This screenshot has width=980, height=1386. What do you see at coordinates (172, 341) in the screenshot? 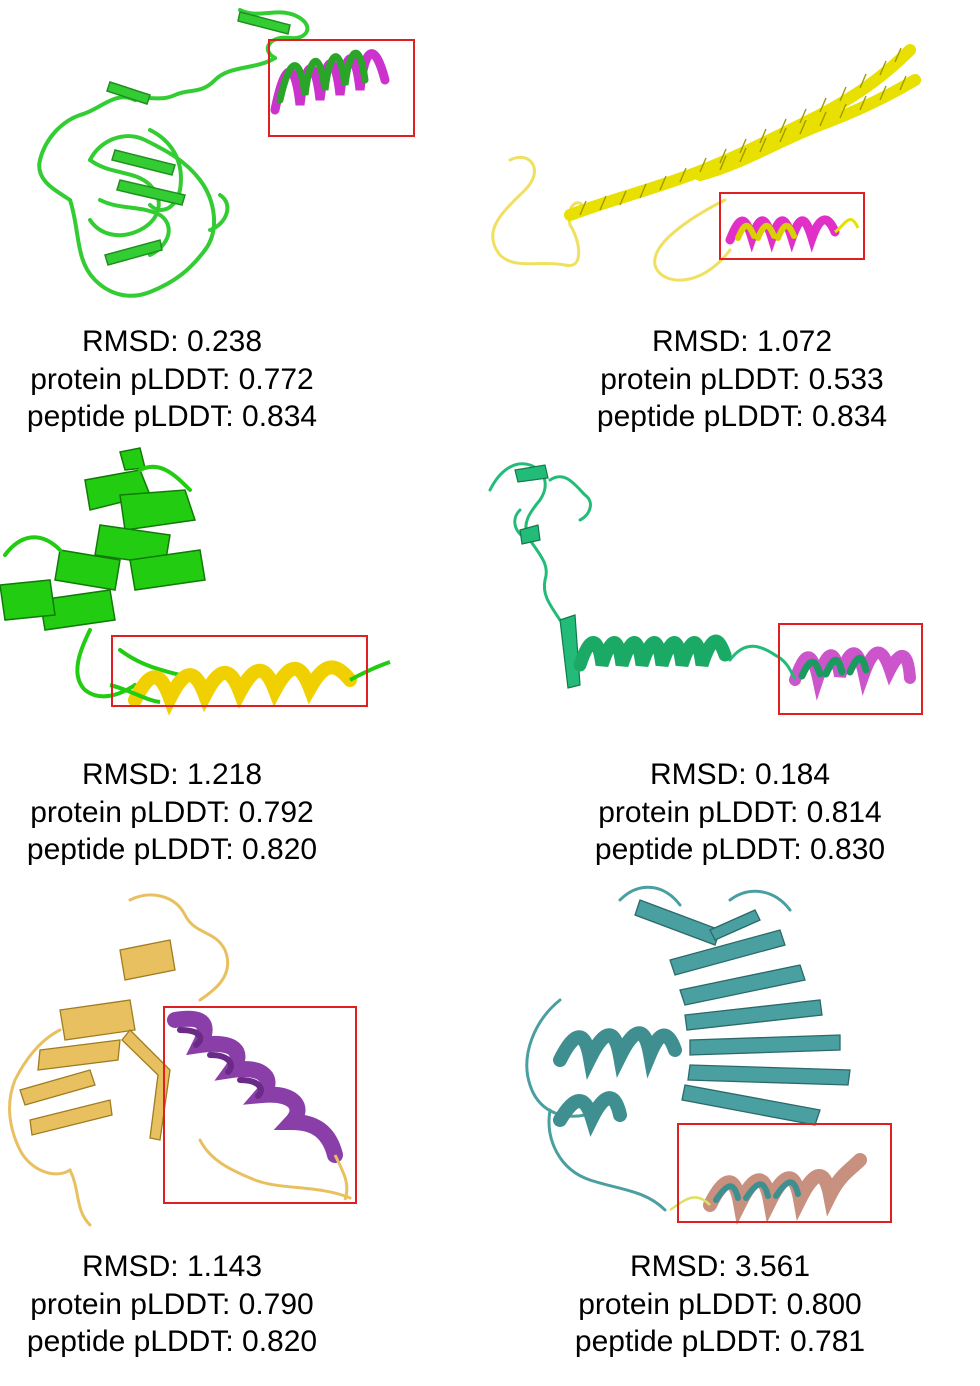
I see `rmsd-label: RMSD: 0.238` at bounding box center [172, 341].